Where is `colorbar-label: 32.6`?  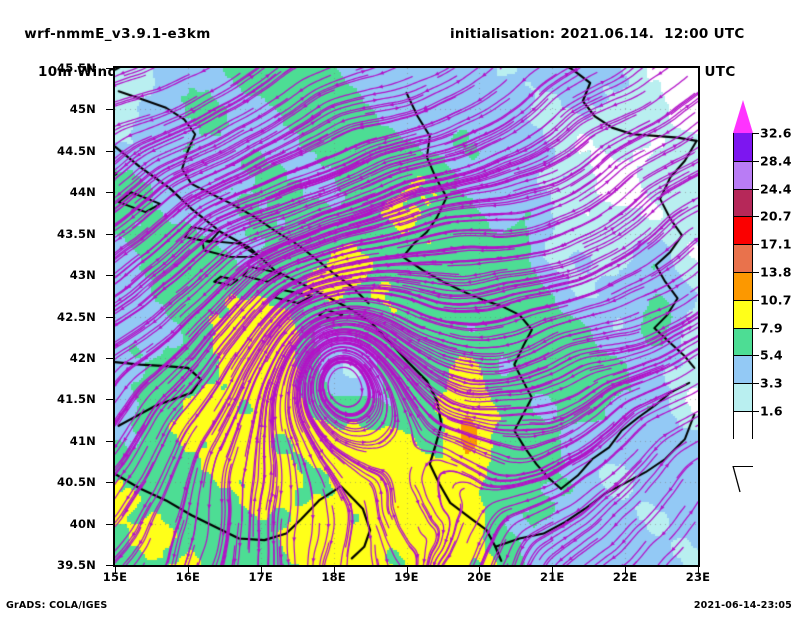
colorbar-label: 32.6 is located at coordinates (776, 133).